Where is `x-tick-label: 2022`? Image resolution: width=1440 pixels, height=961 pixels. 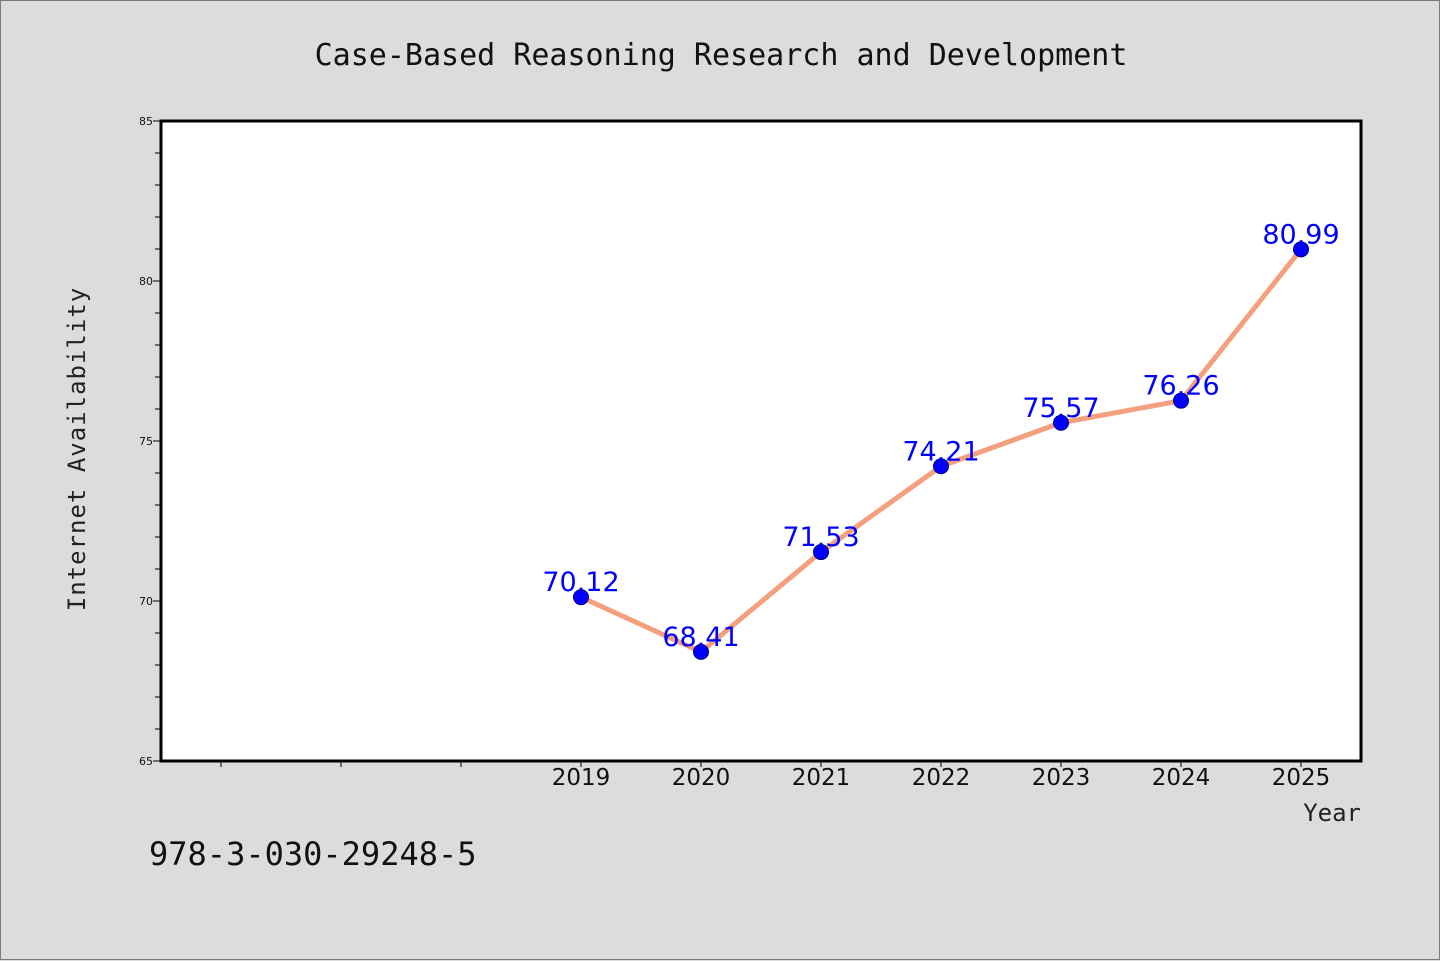
x-tick-label: 2022 is located at coordinates (941, 778).